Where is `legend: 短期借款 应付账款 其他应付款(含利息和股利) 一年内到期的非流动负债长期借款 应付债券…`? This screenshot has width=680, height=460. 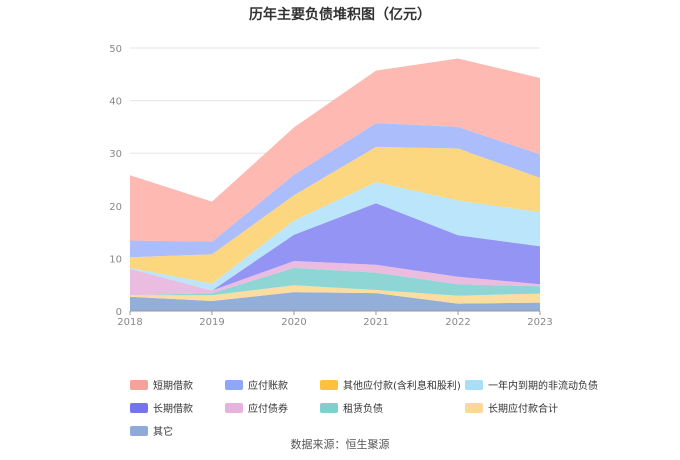 legend: 短期借款 应付账款 其他应付款(含利息和股利) 一年内到期的非流动负债长期借款 应付债券… is located at coordinates (364, 407).